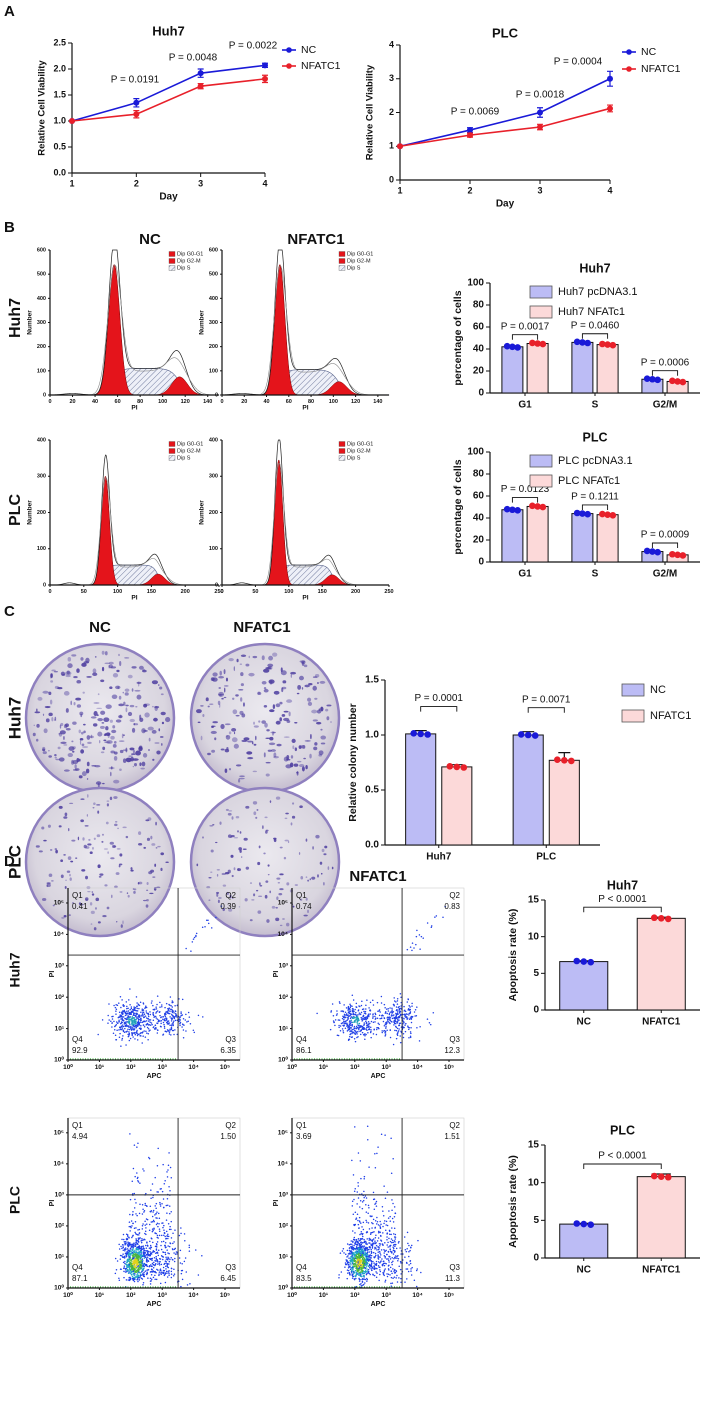 This screenshot has height=1415, width=709. What do you see at coordinates (154, 1304) in the screenshot?
I see `x-axis-label: APC` at bounding box center [154, 1304].